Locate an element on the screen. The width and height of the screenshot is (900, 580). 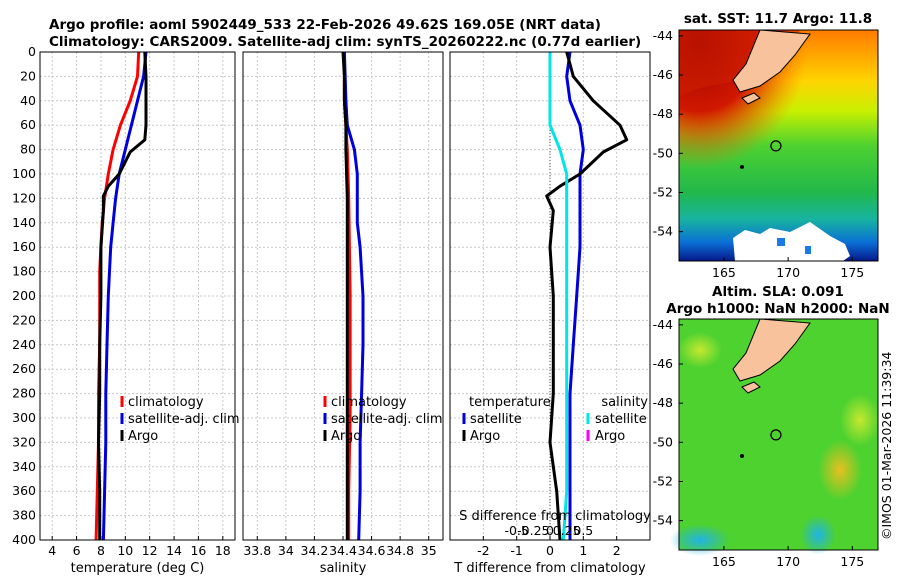
sla-map-axes: -44 -46 -48 -50 -52 -54 165 170 175 is located at coordinates (759, 443).